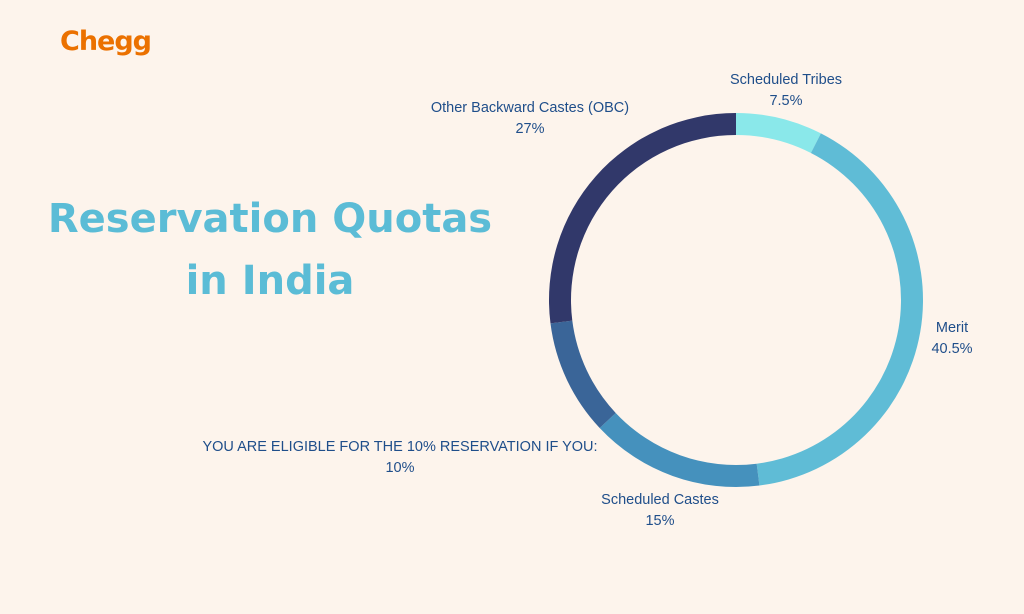 Image resolution: width=1024 pixels, height=614 pixels. What do you see at coordinates (270, 250) in the screenshot?
I see `chart-title: Reservation Quotas in India` at bounding box center [270, 250].